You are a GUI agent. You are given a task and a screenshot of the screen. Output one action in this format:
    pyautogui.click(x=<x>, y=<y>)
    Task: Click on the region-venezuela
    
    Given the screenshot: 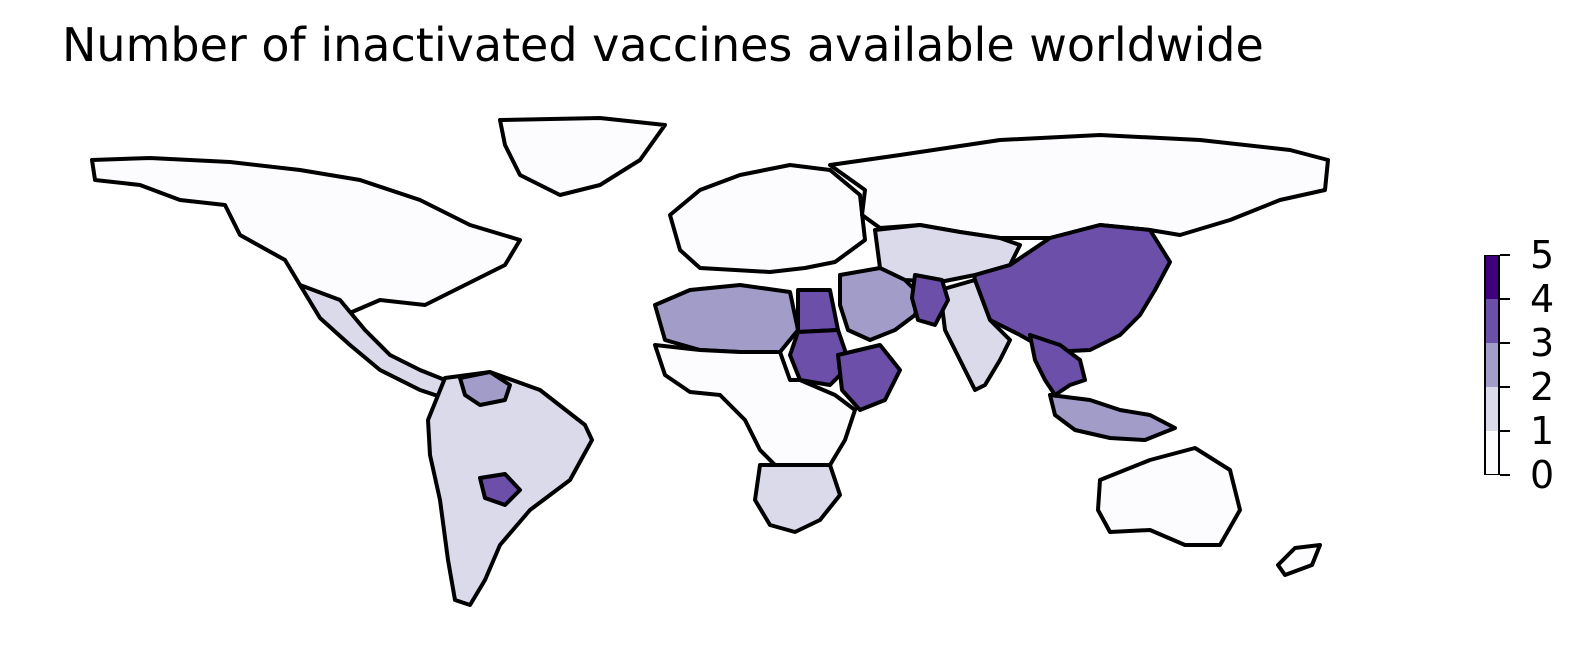 What is the action you would take?
    pyautogui.click(x=485, y=388)
    